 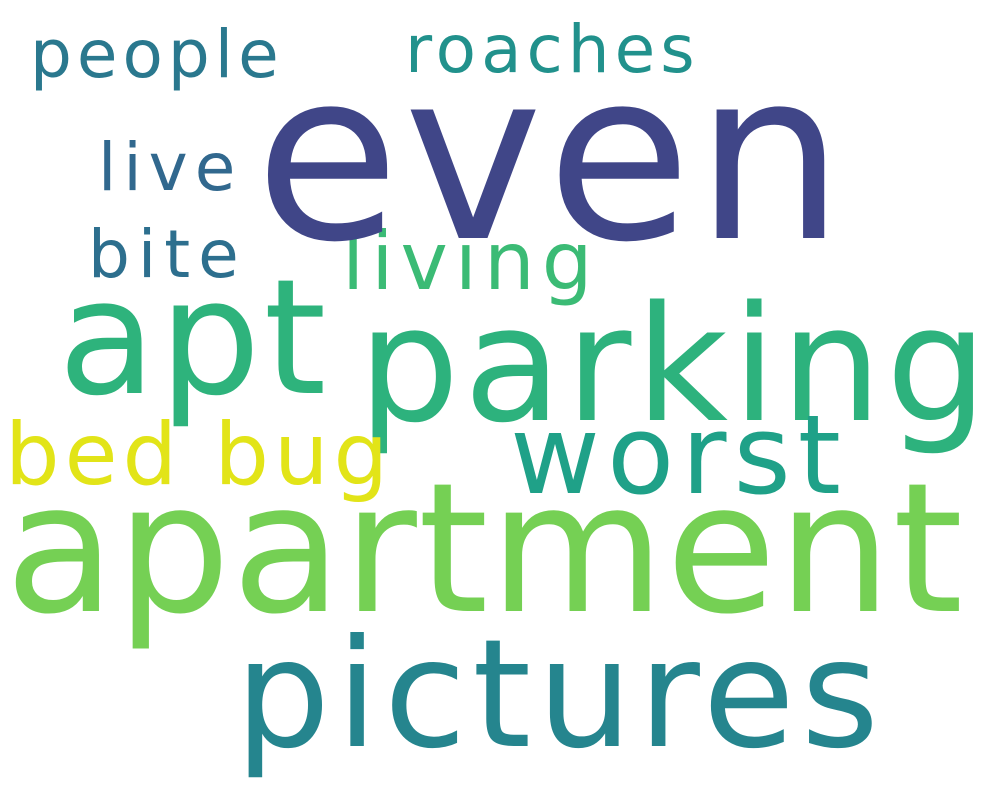 What do you see at coordinates (471, 261) in the screenshot?
I see `word-living: living` at bounding box center [471, 261].